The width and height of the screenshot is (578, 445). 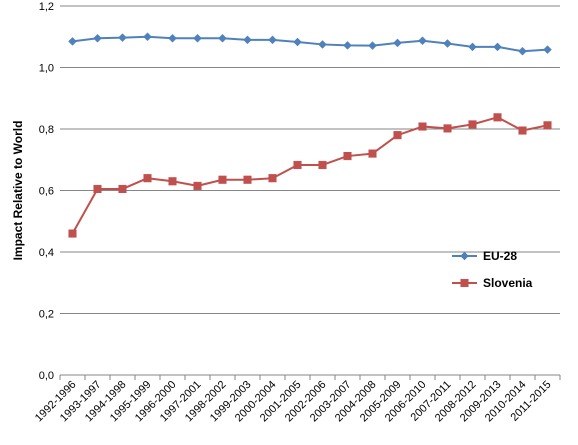 I want to click on y-axis-label: Impact Relative to World, so click(x=18, y=191).